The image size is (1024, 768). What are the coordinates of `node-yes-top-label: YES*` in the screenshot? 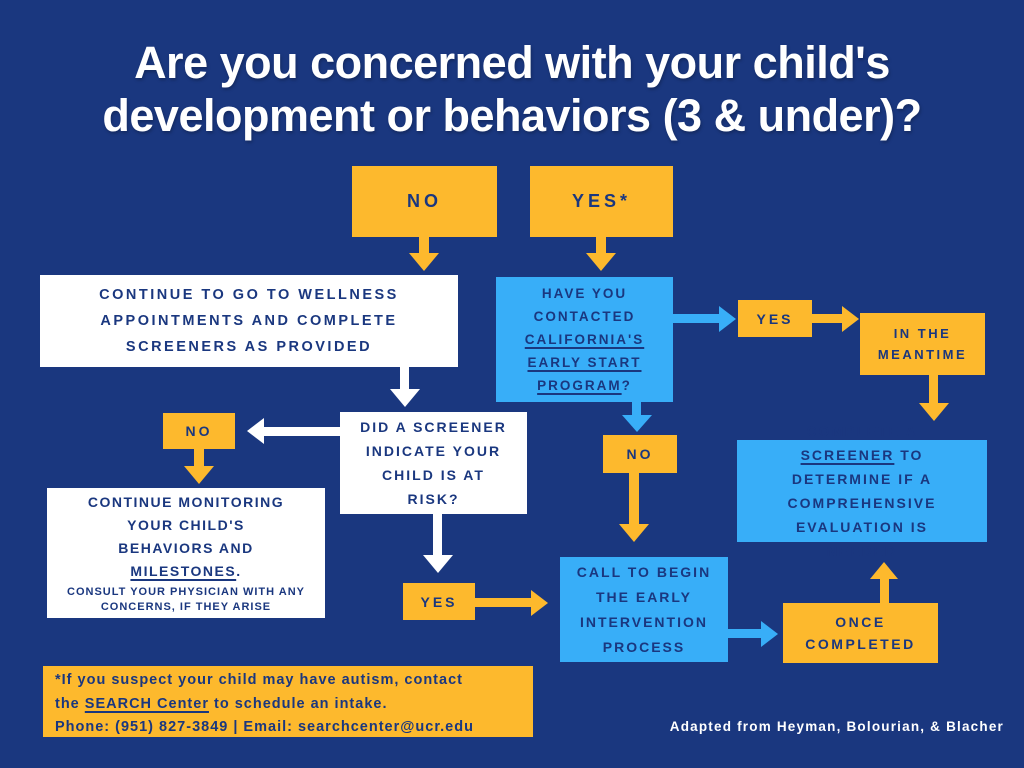 It's located at (601, 201).